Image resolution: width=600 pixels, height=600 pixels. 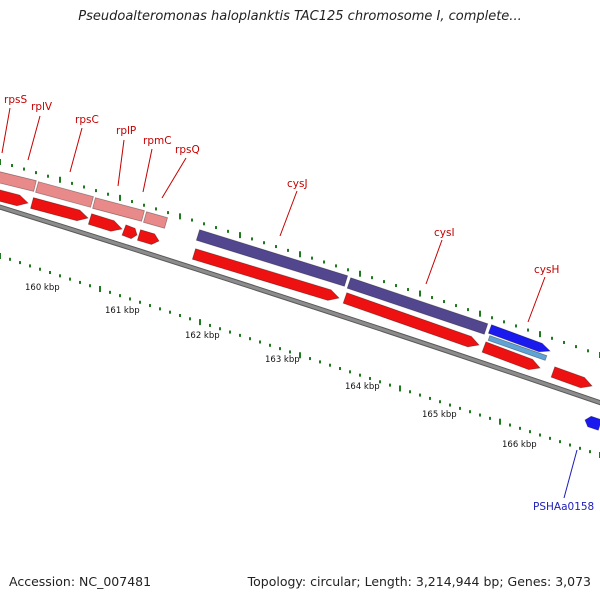 What do you see at coordinates (297, 184) in the screenshot?
I see `gene-label-cysJ: cysJ` at bounding box center [297, 184].